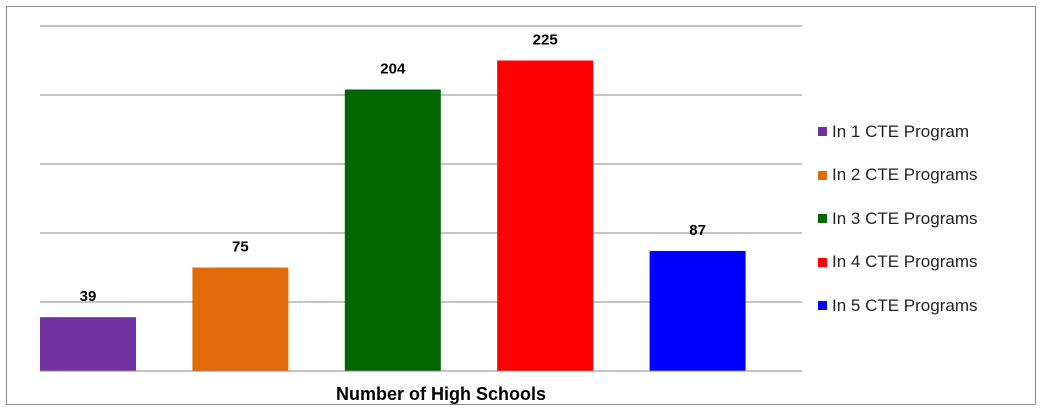 The image size is (1042, 411). Describe the element at coordinates (88, 296) in the screenshot. I see `data-label-1: 39` at that location.